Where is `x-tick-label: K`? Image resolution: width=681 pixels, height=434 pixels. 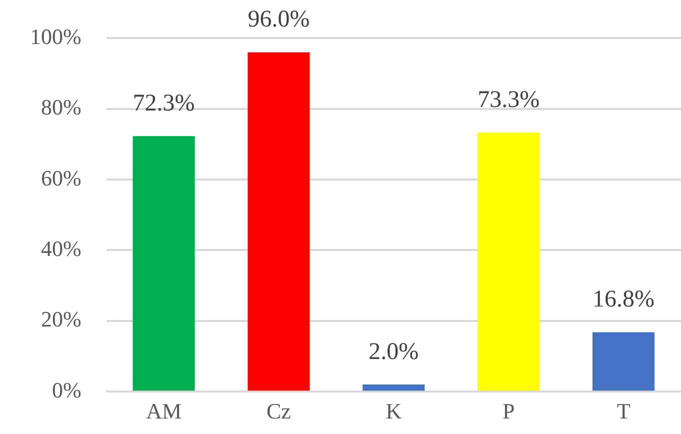 x-tick-label: K is located at coordinates (394, 411).